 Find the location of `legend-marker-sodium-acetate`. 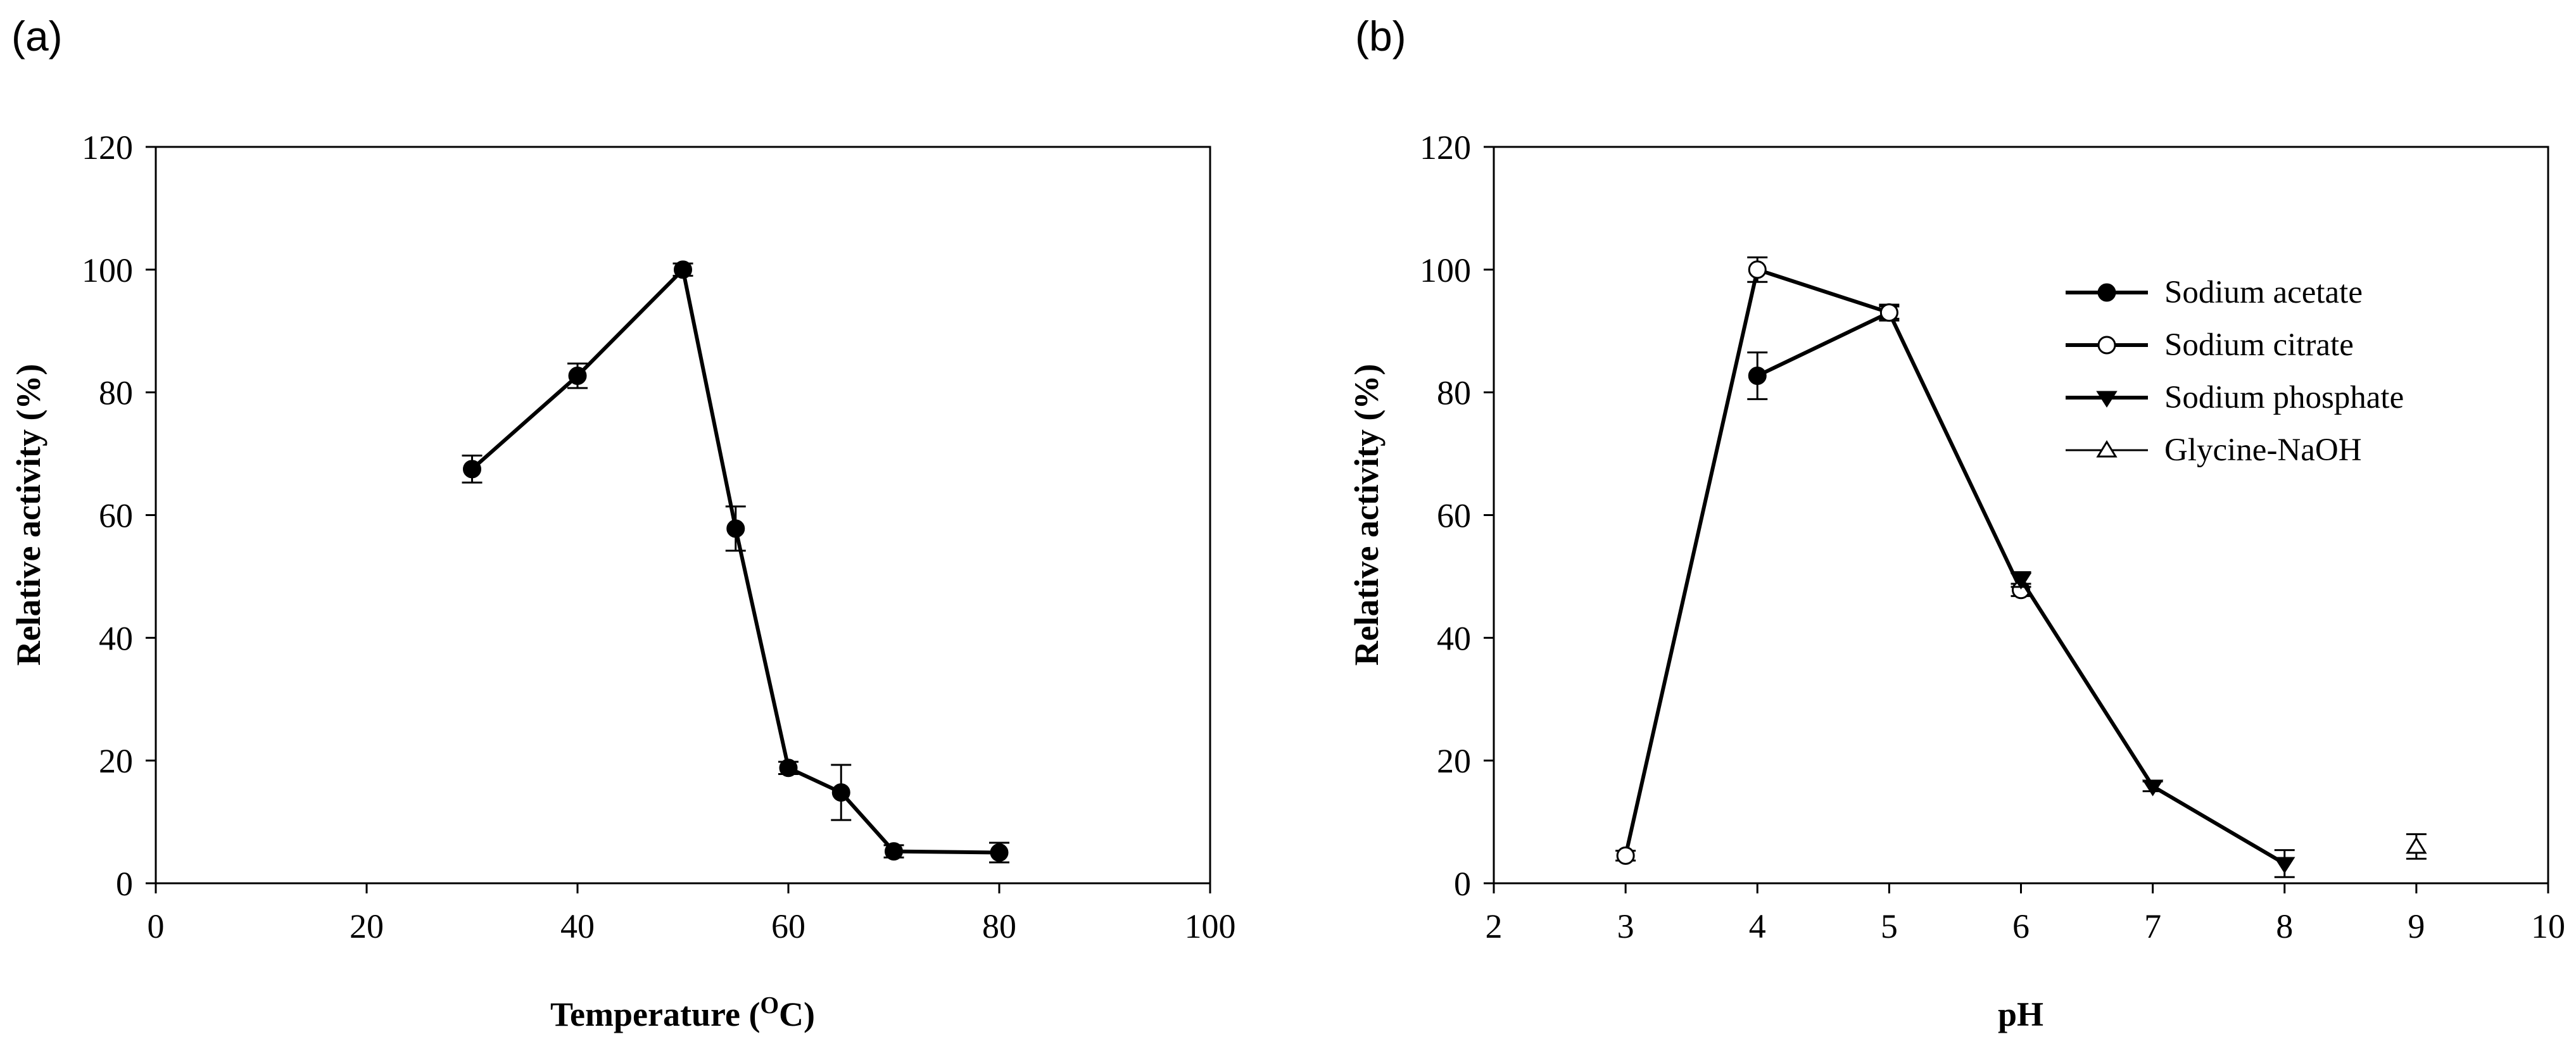

legend-marker-sodium-acetate is located at coordinates (2106, 292).